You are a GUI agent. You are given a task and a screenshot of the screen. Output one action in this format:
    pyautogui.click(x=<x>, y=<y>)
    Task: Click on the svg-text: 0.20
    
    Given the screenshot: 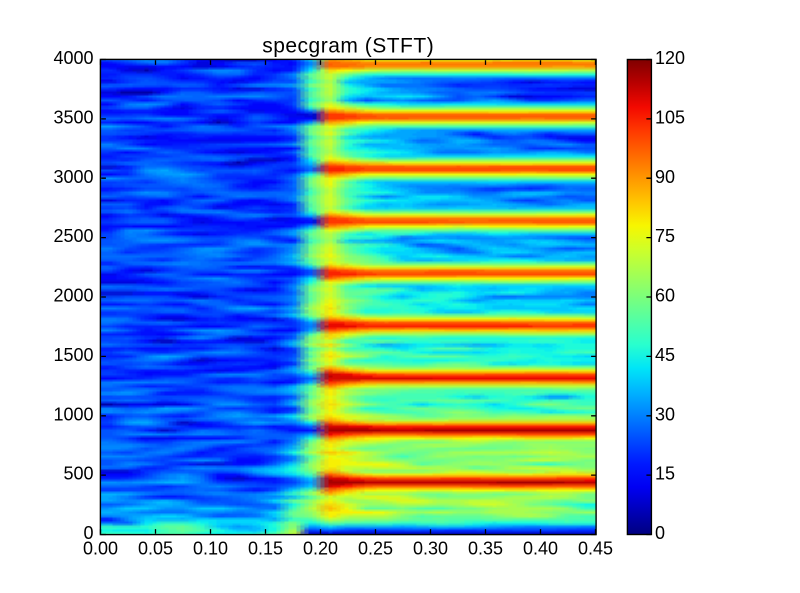 What is the action you would take?
    pyautogui.click(x=320, y=548)
    